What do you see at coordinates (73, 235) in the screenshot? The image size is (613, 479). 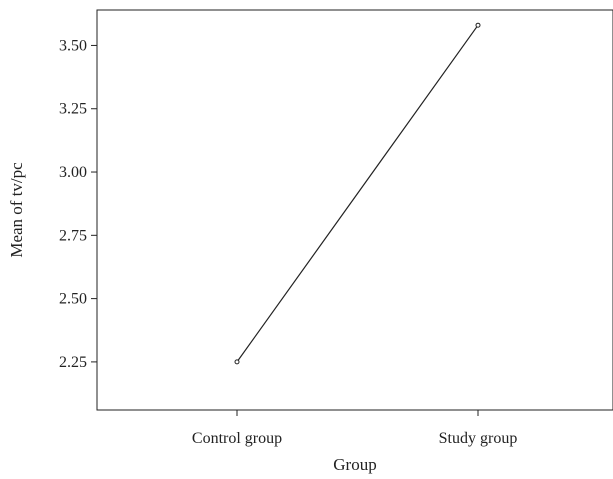 I see `y-tick-label: 2.75` at bounding box center [73, 235].